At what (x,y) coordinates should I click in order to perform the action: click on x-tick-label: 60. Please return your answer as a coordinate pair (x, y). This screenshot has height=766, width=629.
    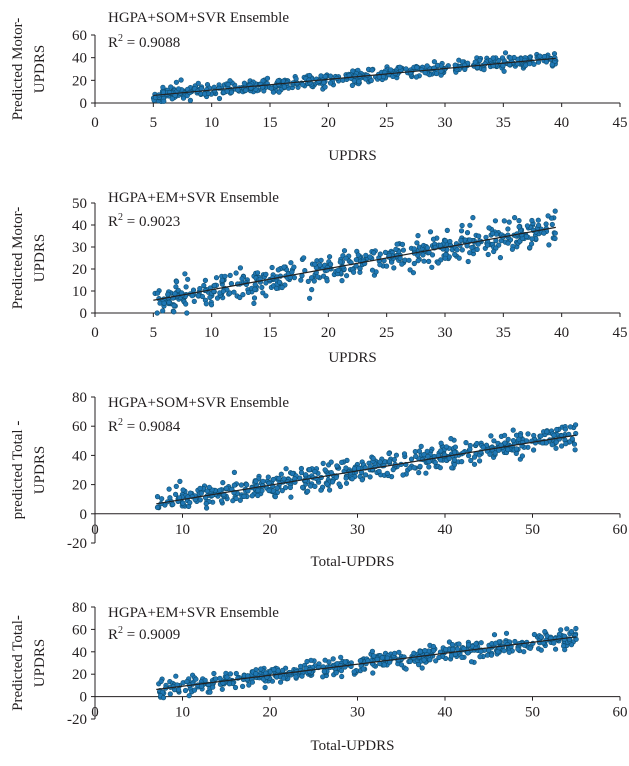
    Looking at the image, I should click on (620, 713).